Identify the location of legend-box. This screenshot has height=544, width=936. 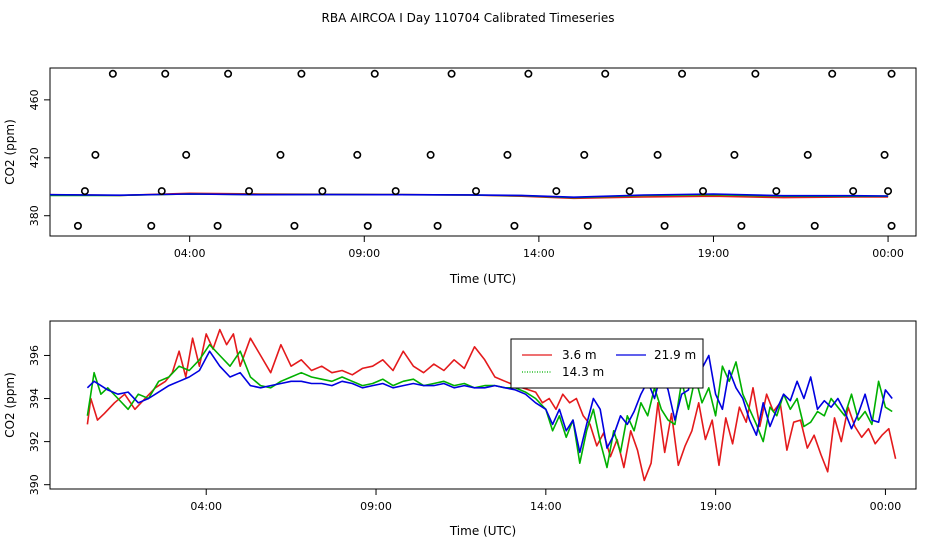
(607, 363).